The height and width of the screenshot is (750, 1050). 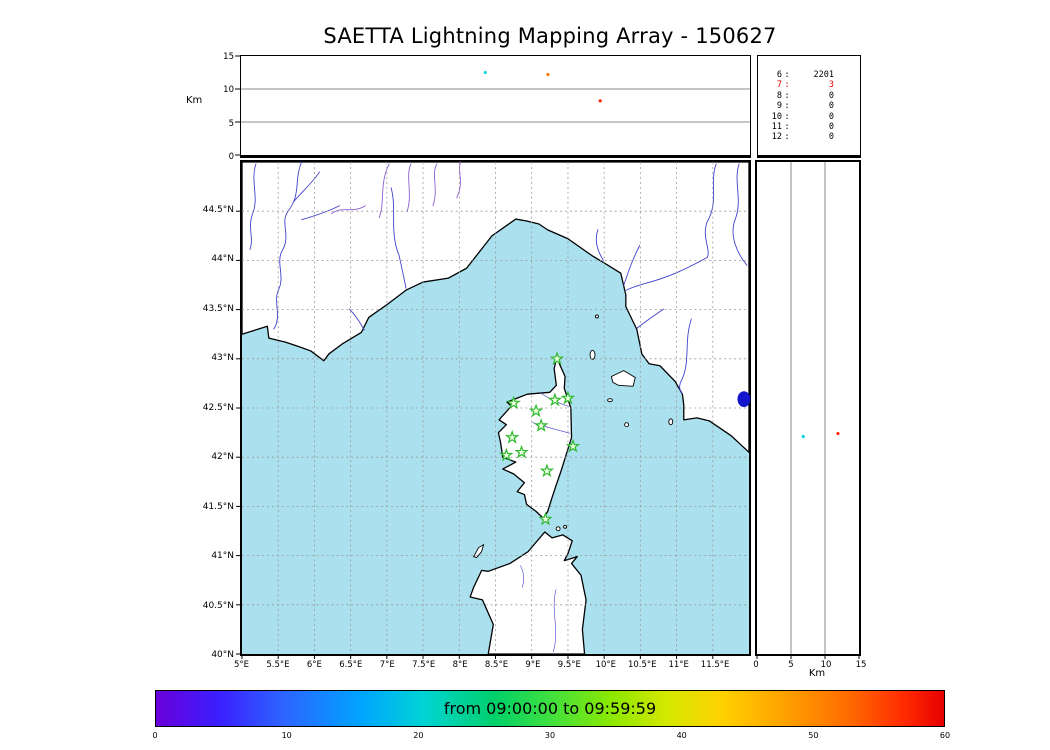 I want to click on river-tirso, so click(x=554, y=621).